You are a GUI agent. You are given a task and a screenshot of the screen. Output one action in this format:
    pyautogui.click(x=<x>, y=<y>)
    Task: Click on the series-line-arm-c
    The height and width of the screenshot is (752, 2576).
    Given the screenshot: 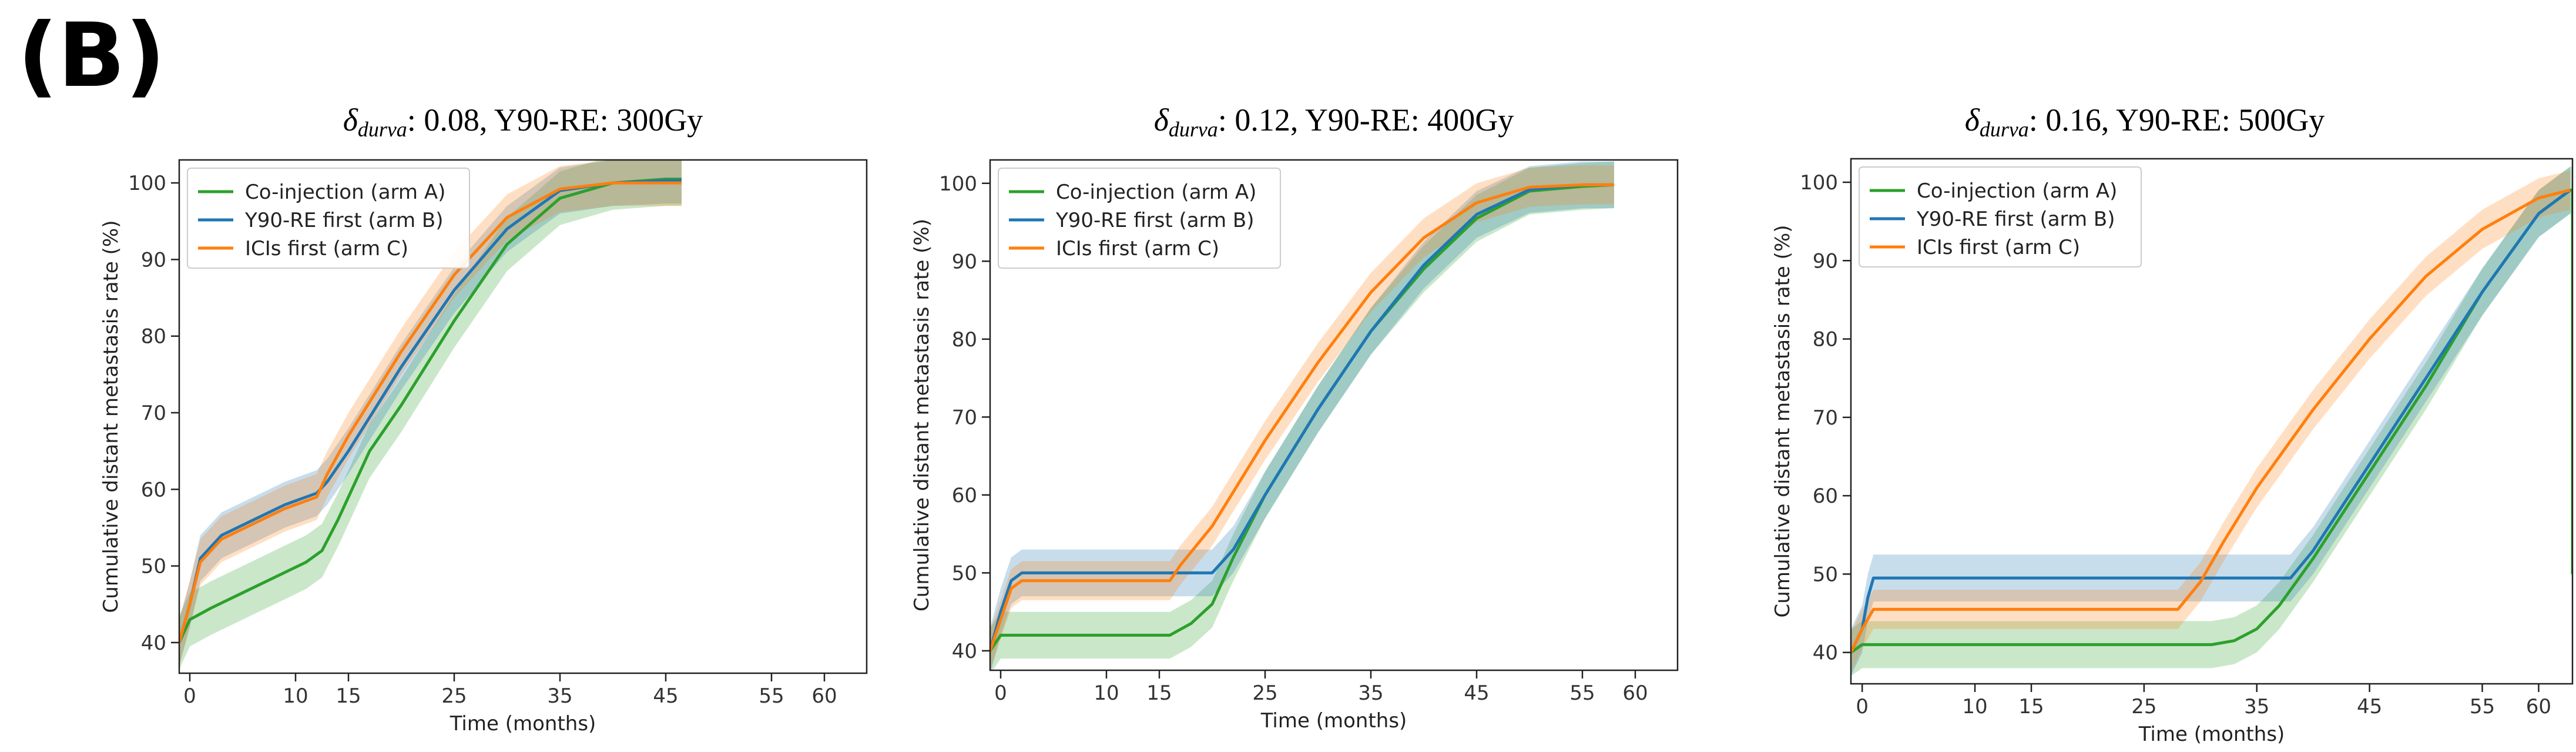 What is the action you would take?
    pyautogui.click(x=430, y=412)
    